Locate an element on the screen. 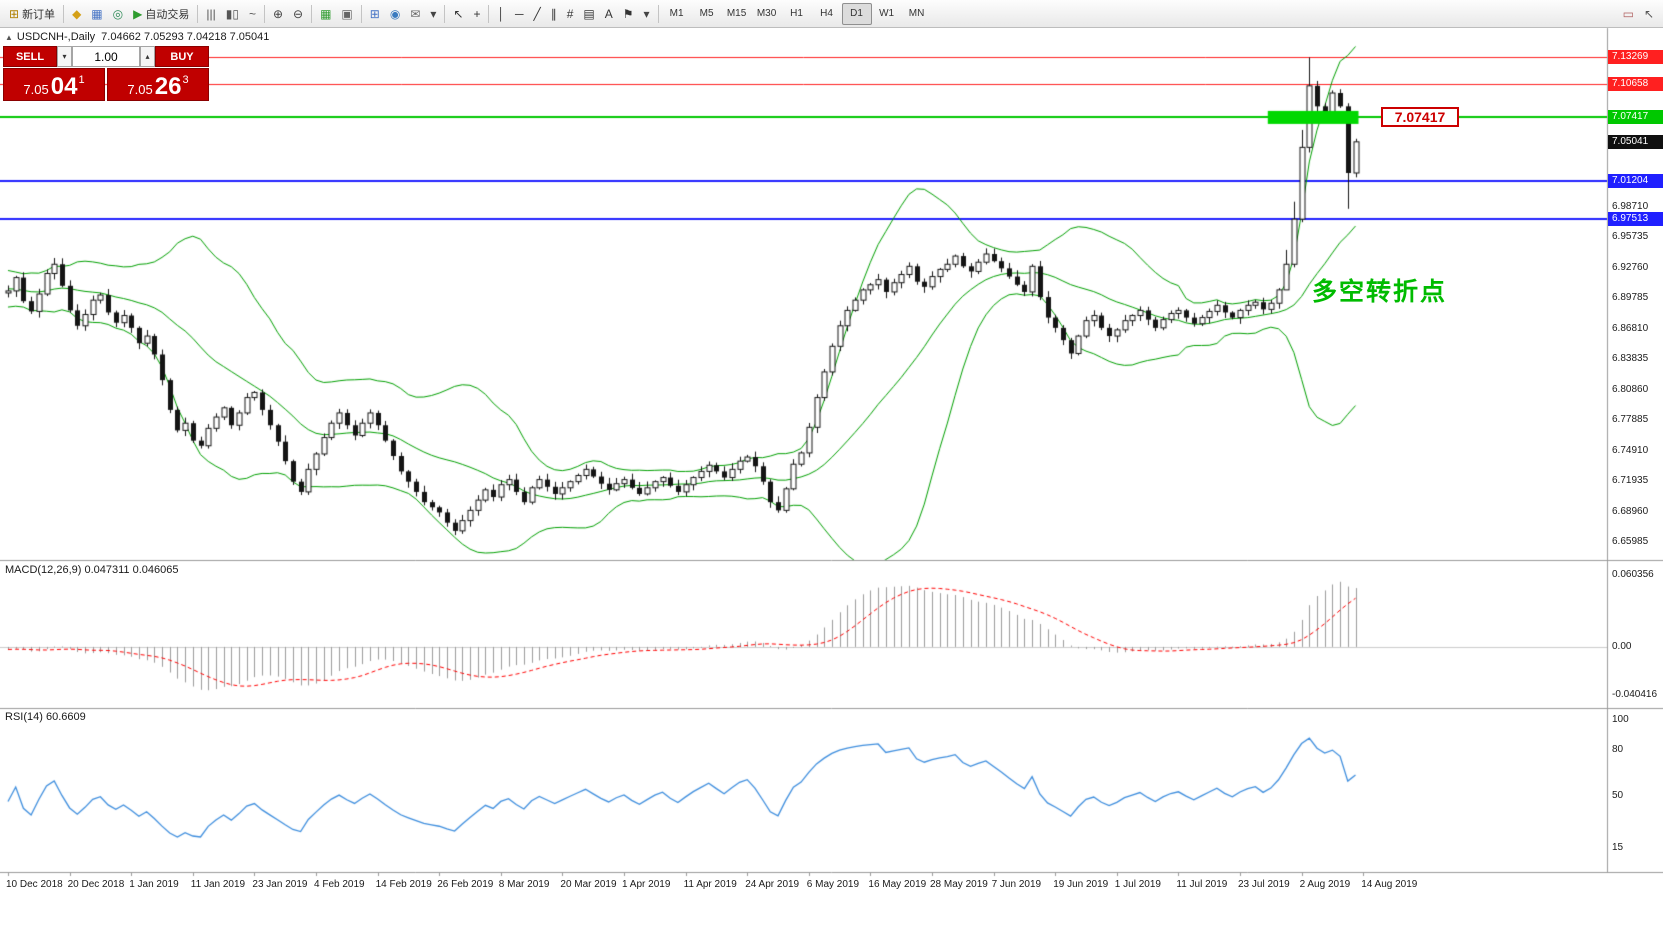 The height and width of the screenshot is (951, 1663). mail-button: ✉ is located at coordinates (415, 14).